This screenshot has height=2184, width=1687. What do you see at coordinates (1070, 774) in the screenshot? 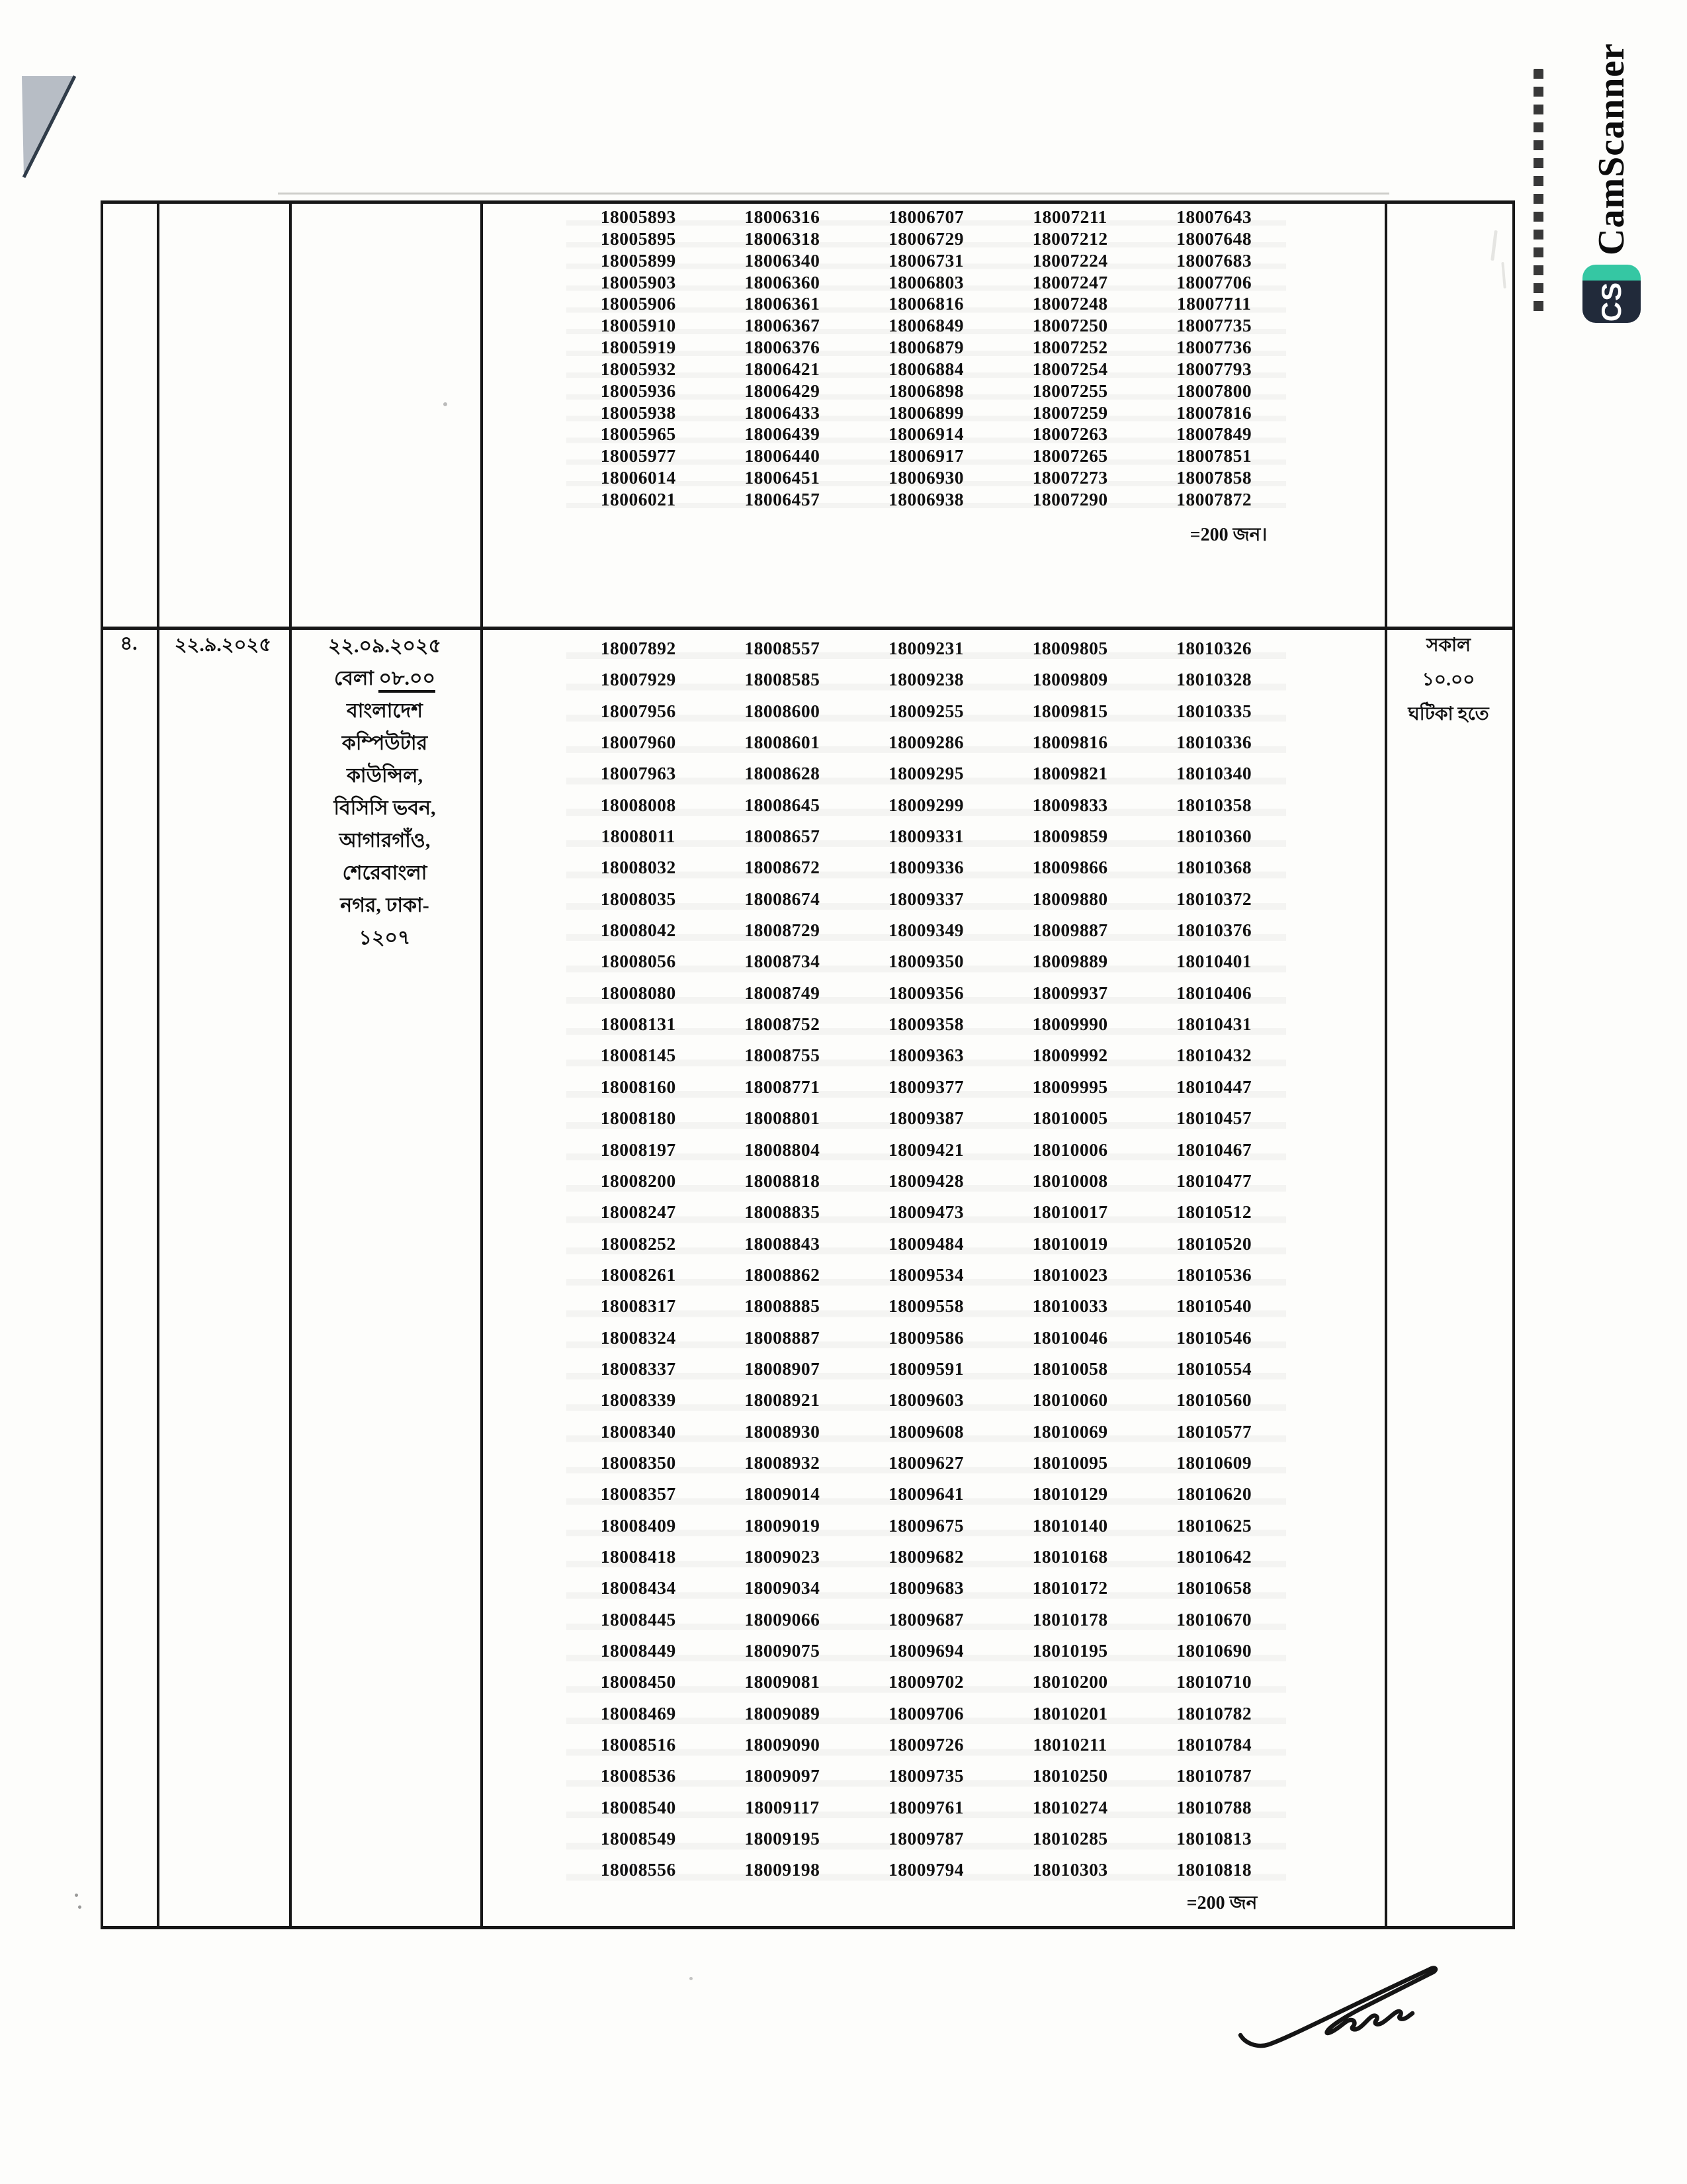
I see `roll-number: 18009821` at bounding box center [1070, 774].